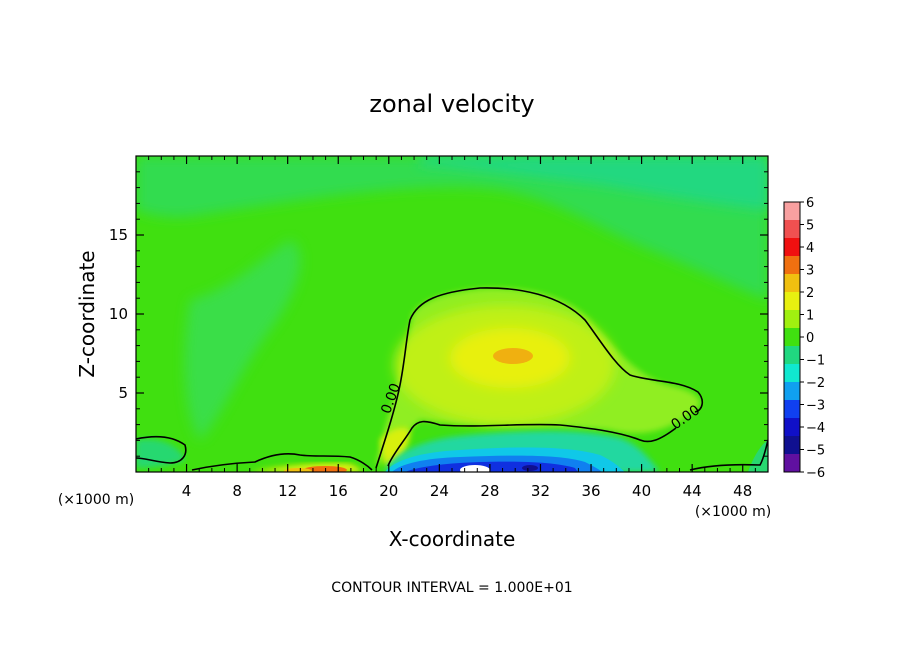 This screenshot has width=904, height=654. Describe the element at coordinates (815, 428) in the screenshot. I see `colorbar-label: −4` at that location.